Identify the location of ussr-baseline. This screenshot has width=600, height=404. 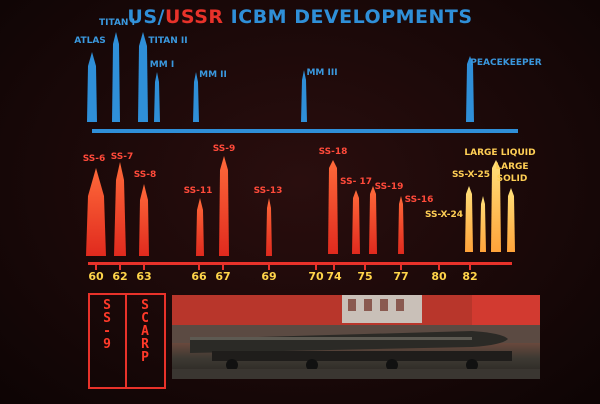
(300, 263).